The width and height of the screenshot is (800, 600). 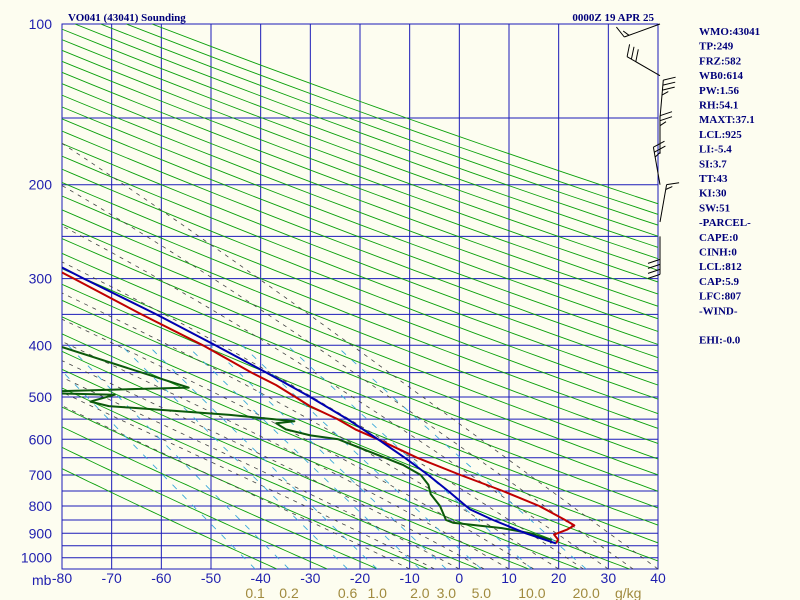 I want to click on chart-datetime: 0000Z 19 APR 25, so click(x=613, y=18).